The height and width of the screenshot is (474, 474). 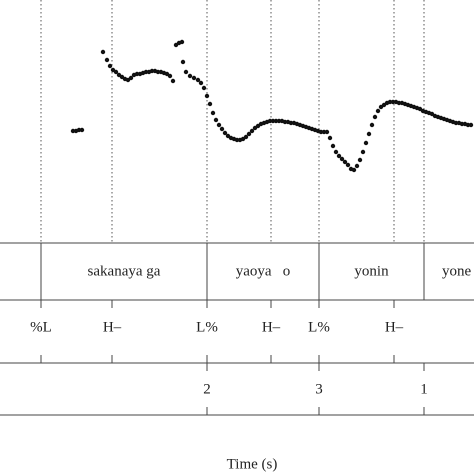 What do you see at coordinates (41, 327) in the screenshot?
I see `tone-label: %L` at bounding box center [41, 327].